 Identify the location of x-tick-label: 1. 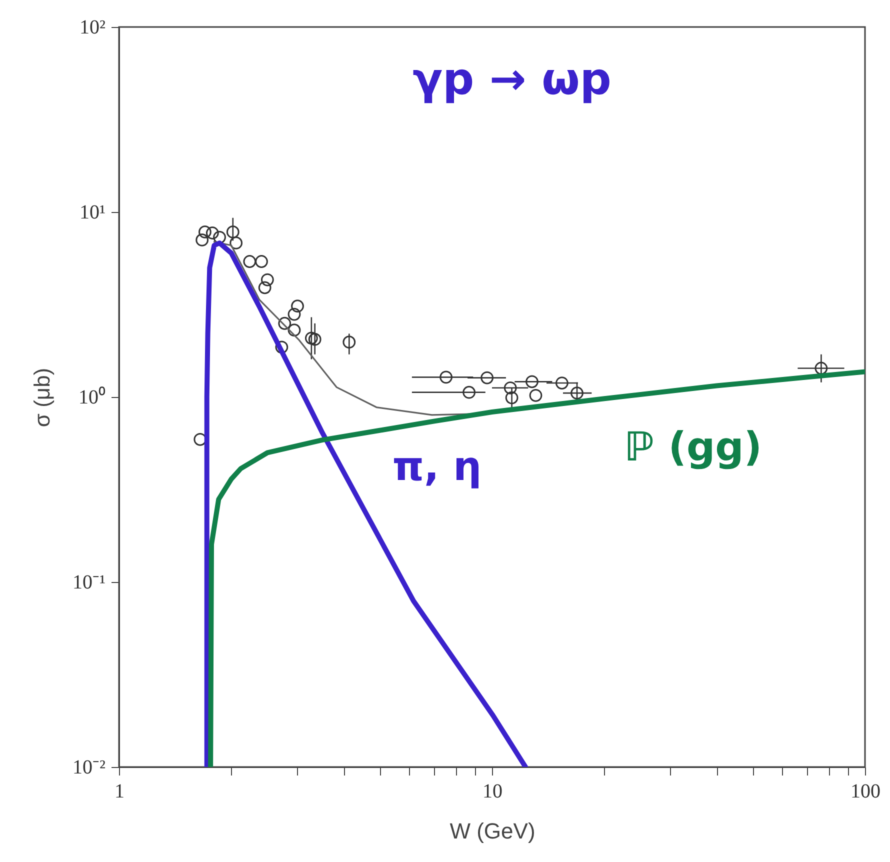
(119, 791).